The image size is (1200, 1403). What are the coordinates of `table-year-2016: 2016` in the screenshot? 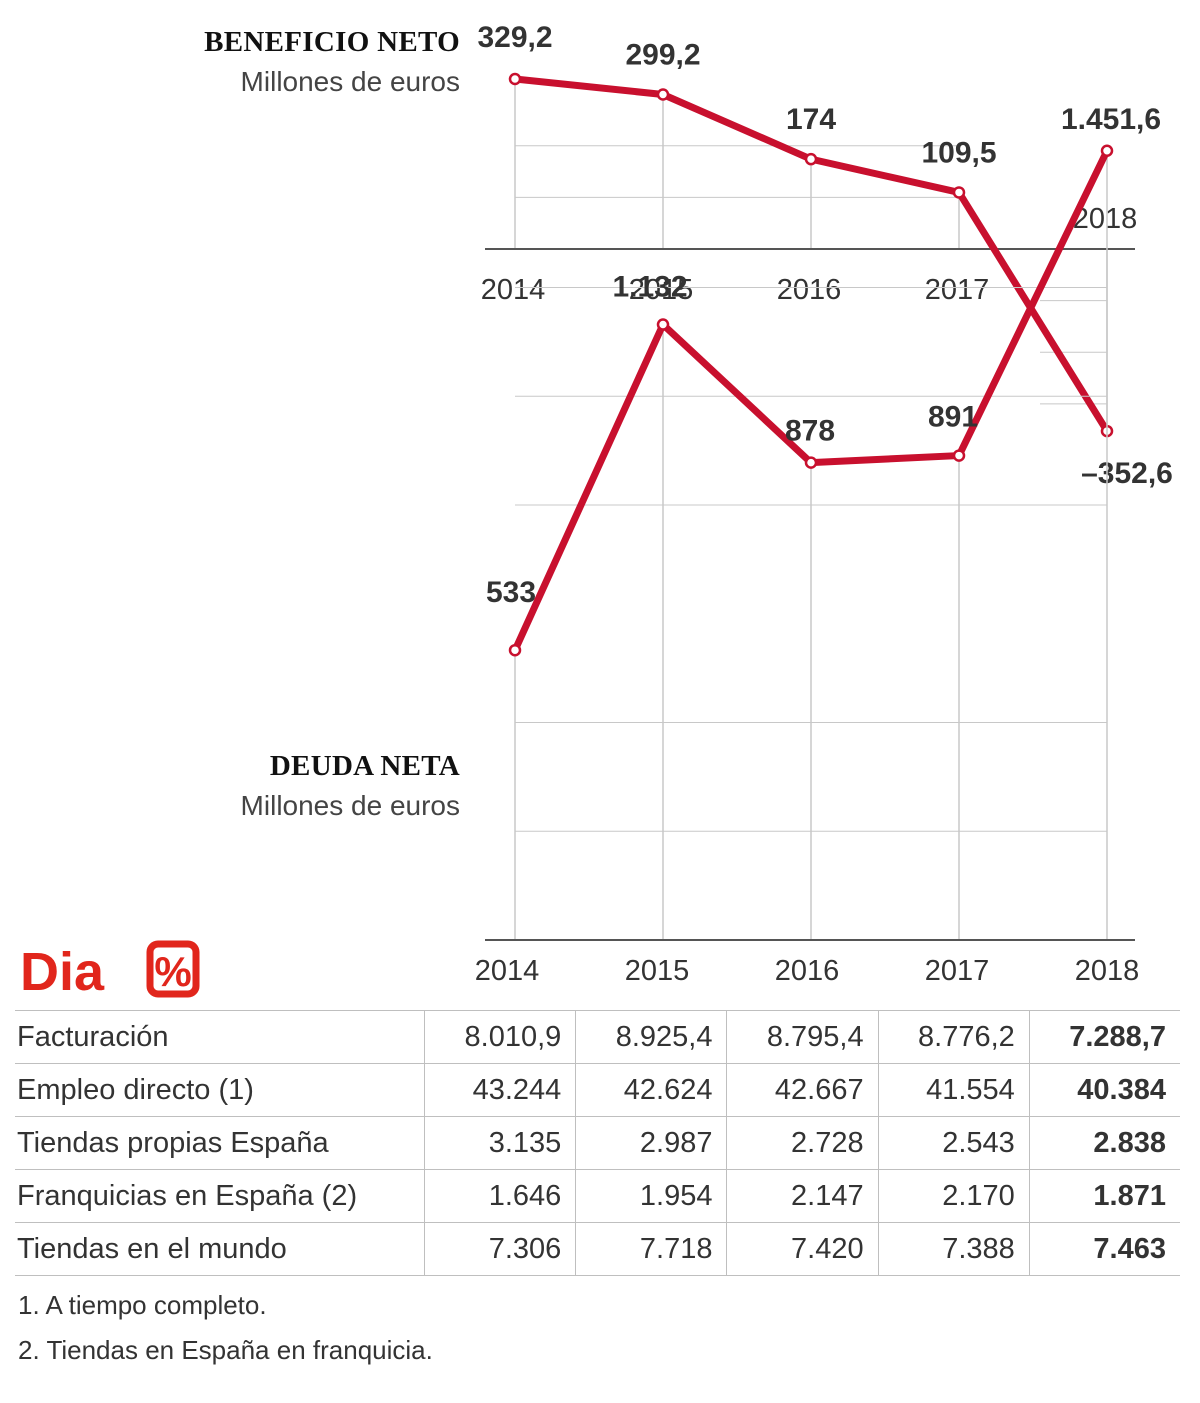 It's located at (807, 971).